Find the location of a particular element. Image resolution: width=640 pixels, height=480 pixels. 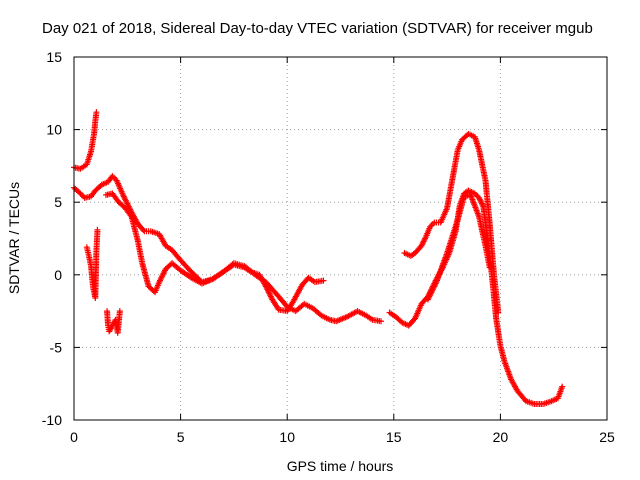

y-tick-label: 5 is located at coordinates (58, 202).